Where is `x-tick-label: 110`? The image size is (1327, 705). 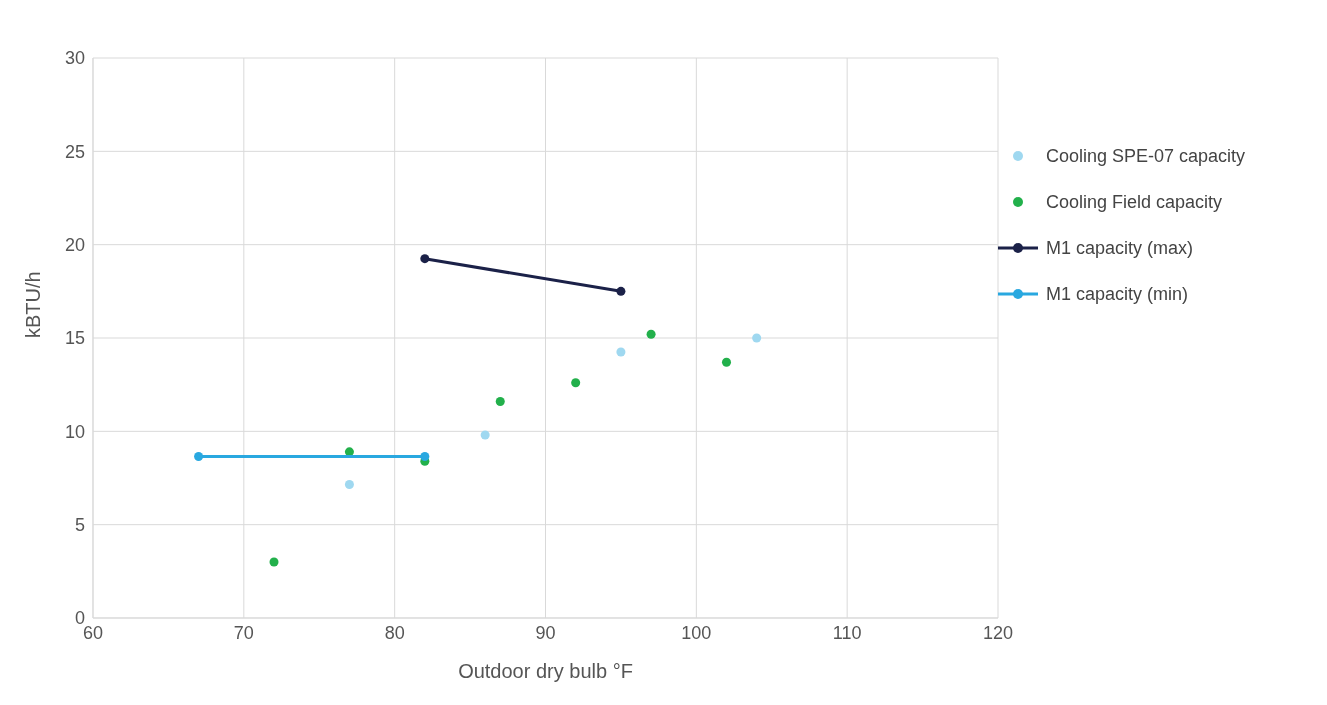 x-tick-label: 110 is located at coordinates (847, 632).